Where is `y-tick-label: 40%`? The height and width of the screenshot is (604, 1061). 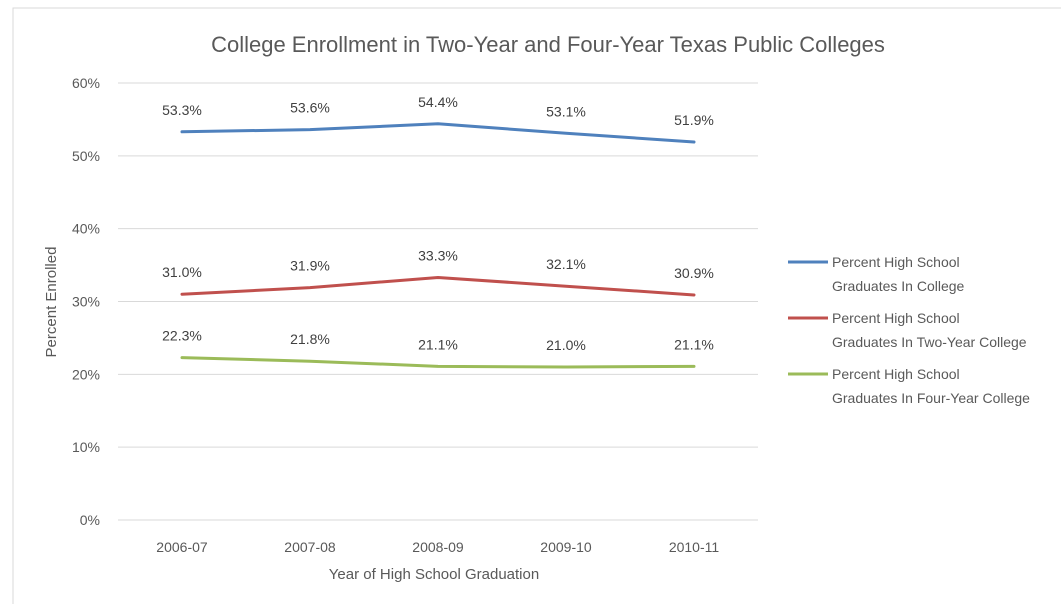 y-tick-label: 40% is located at coordinates (86, 229).